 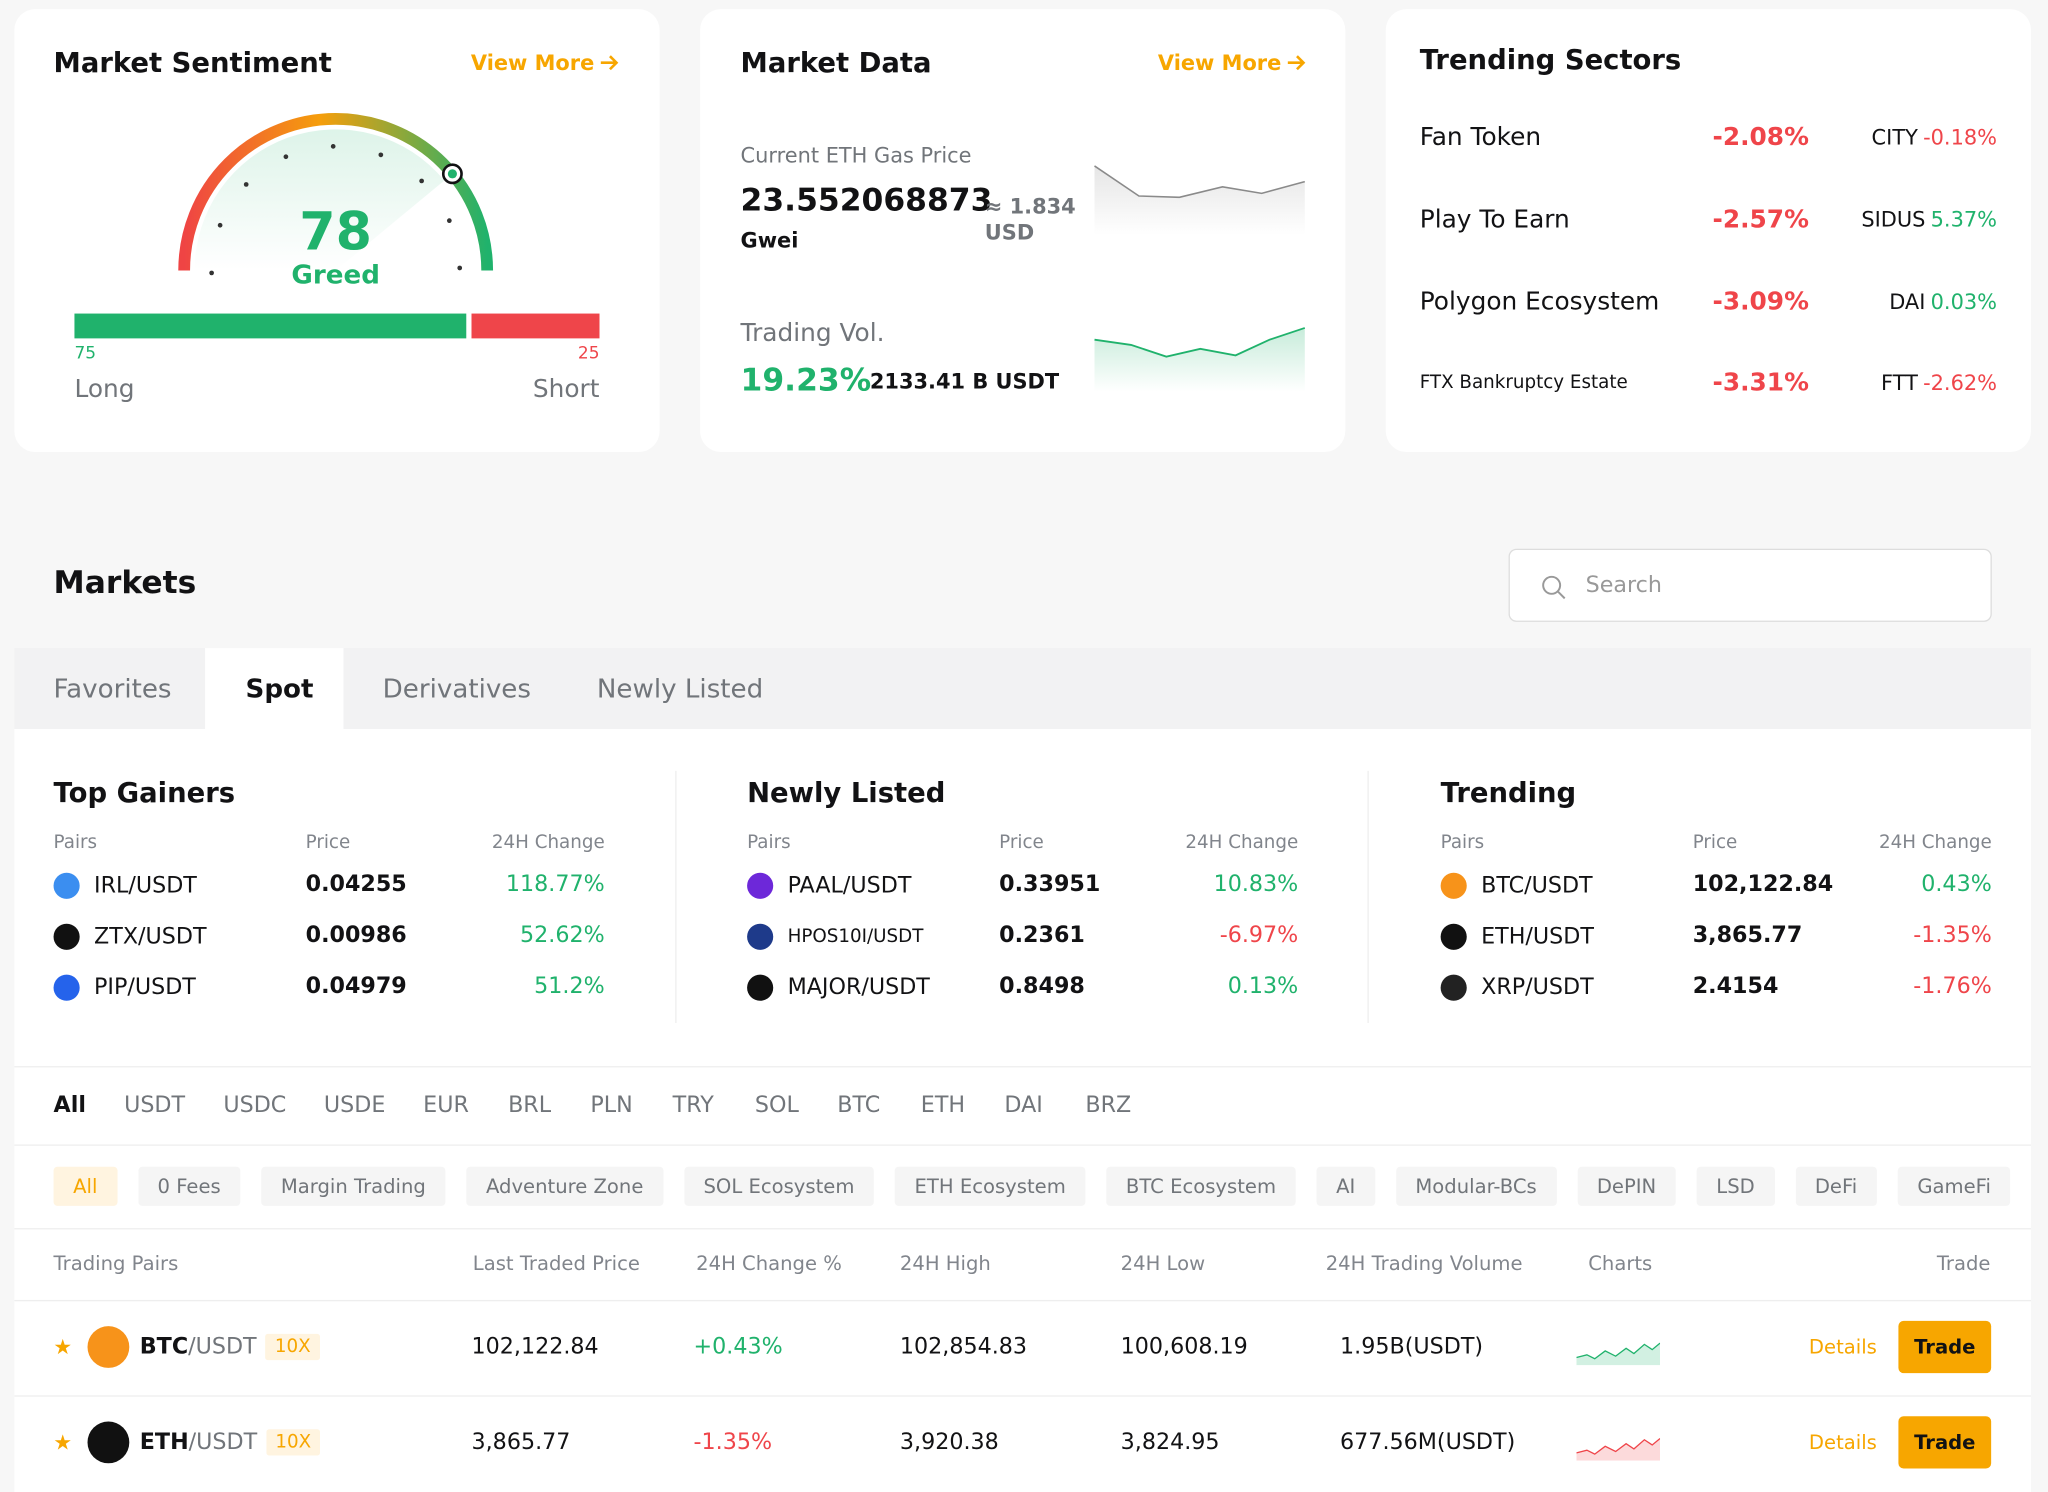 I want to click on search-box, so click(x=1750, y=585).